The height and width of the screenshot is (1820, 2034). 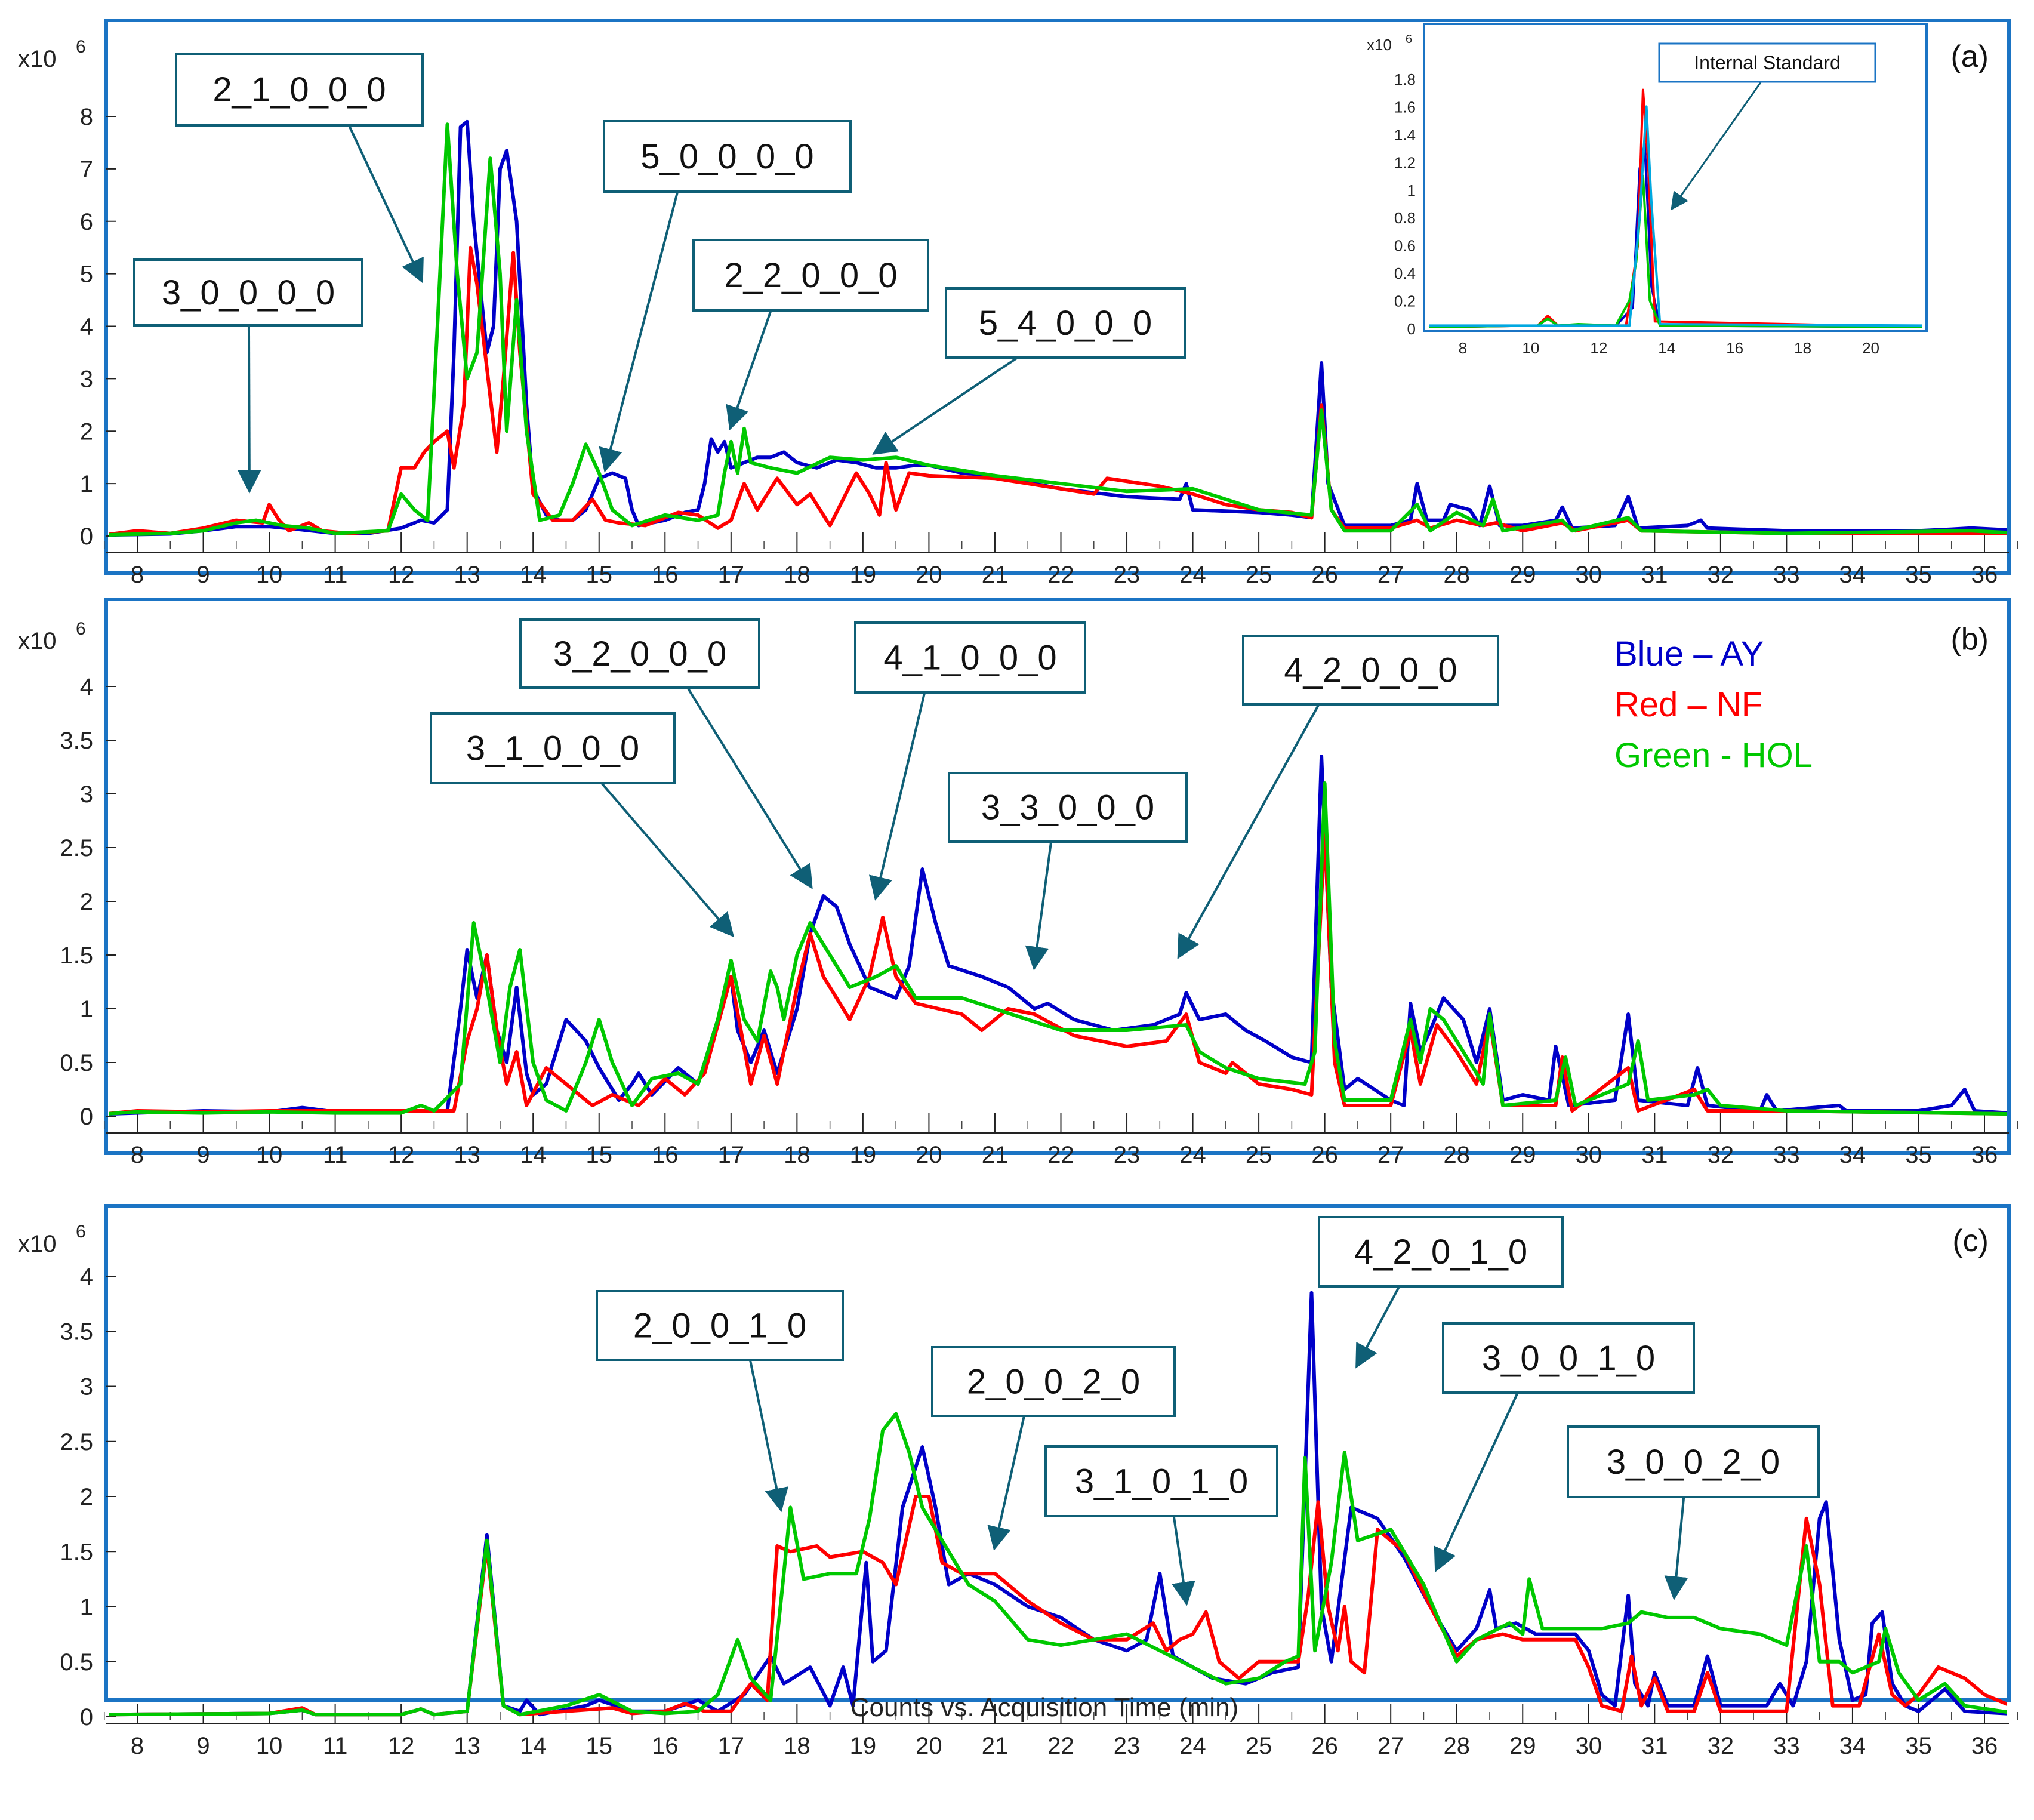 What do you see at coordinates (1045, 1707) in the screenshot?
I see `x-axis-title: Counts vs. Acquisition Time (min)` at bounding box center [1045, 1707].